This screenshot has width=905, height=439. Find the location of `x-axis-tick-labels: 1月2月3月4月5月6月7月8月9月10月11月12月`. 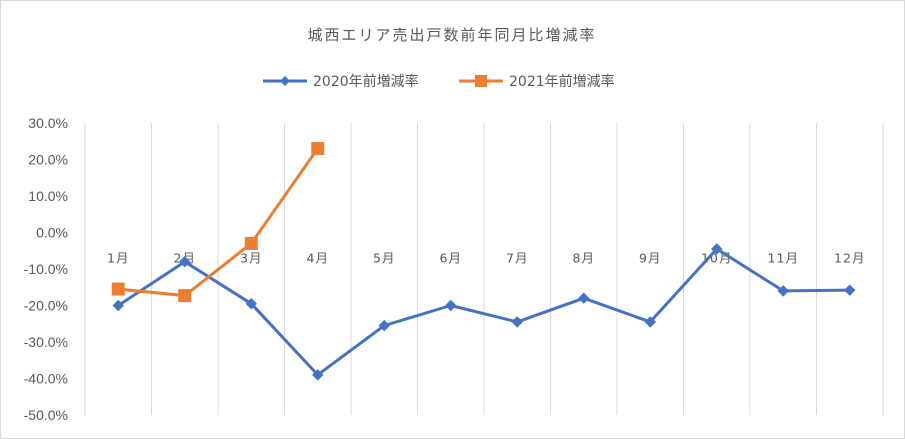

x-axis-tick-labels: 1月2月3月4月5月6月7月8月9月10月11月12月 is located at coordinates (486, 258).